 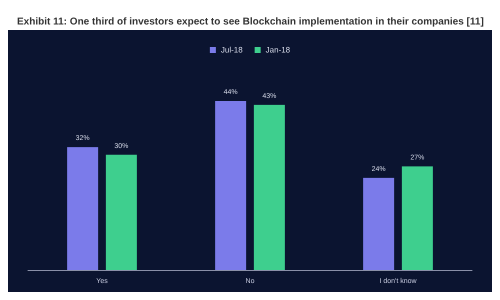 What do you see at coordinates (278, 50) in the screenshot?
I see `legend-label: Jan-18` at bounding box center [278, 50].